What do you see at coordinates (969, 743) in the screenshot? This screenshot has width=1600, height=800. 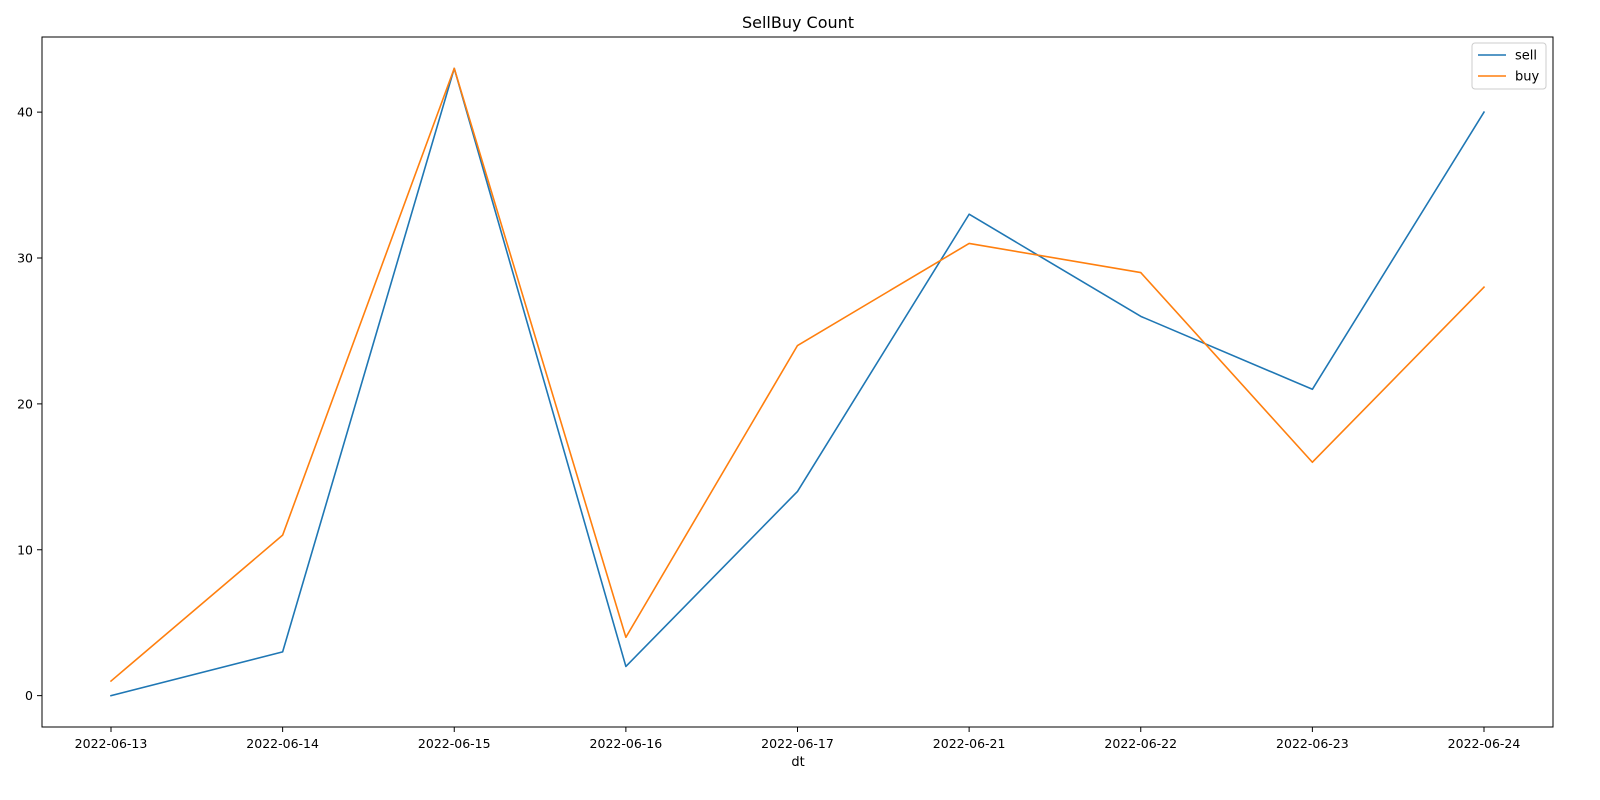 I see `x-tick-label: 2022-06-21` at bounding box center [969, 743].